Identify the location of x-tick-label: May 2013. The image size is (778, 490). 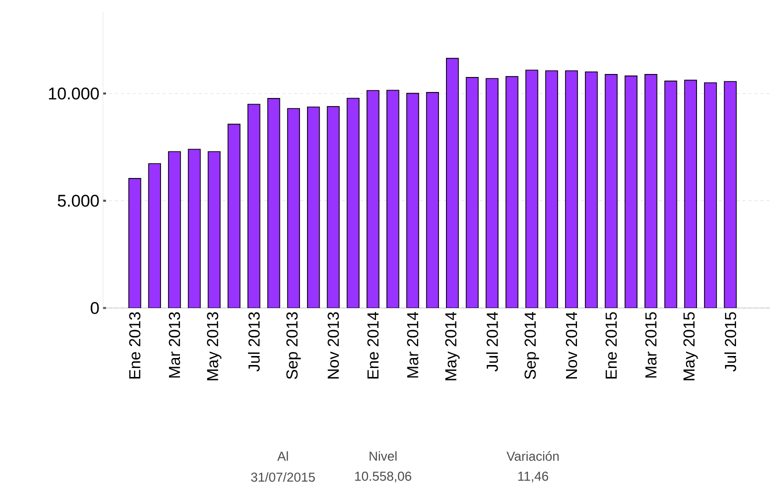
(214, 346).